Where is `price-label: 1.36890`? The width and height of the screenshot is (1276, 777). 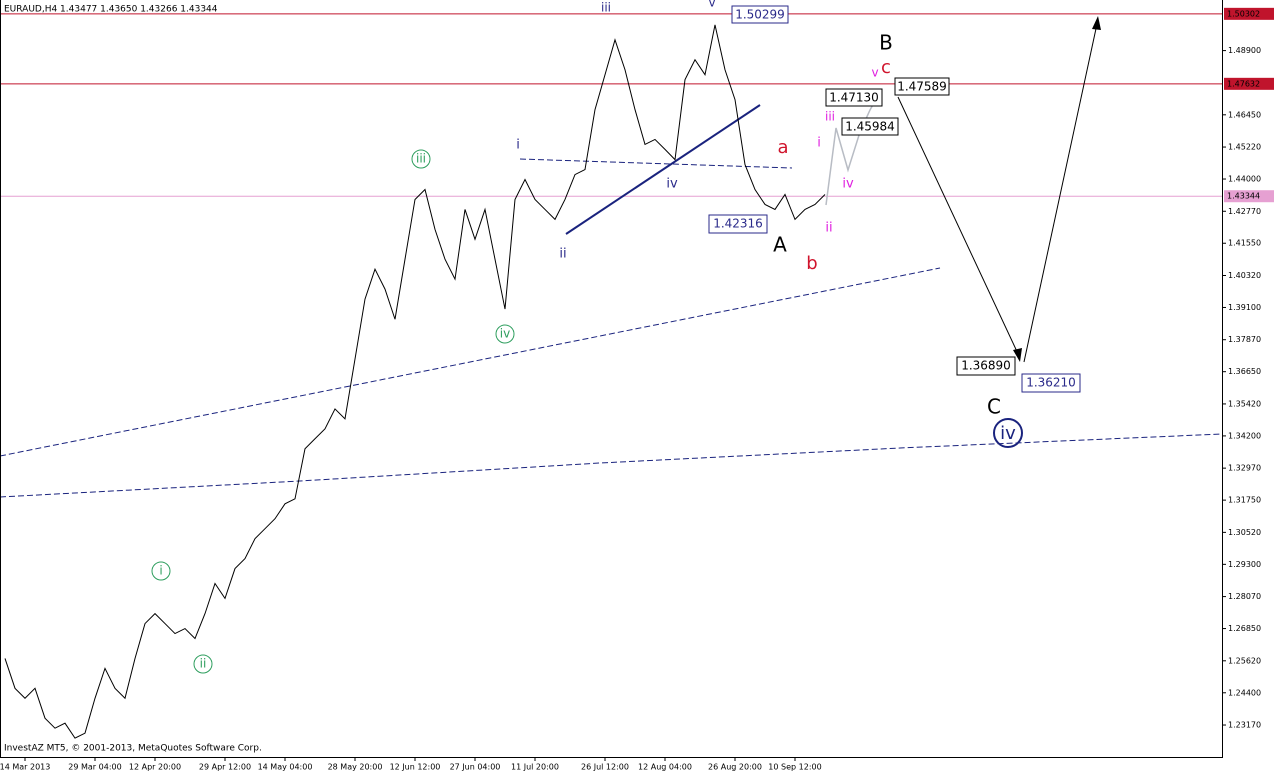
price-label: 1.36890 is located at coordinates (986, 366).